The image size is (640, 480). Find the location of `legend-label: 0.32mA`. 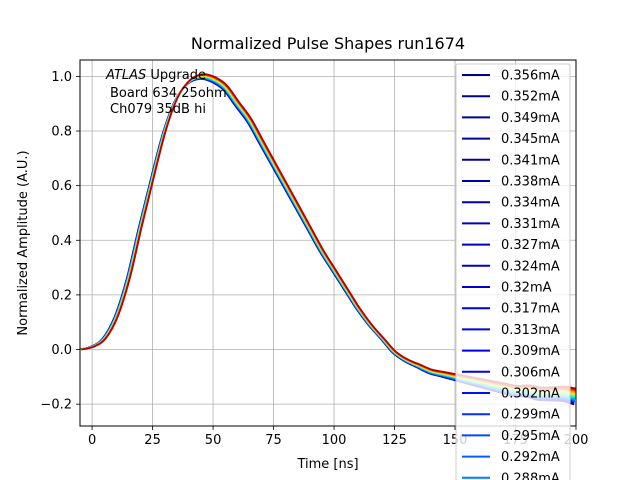

legend-label: 0.32mA is located at coordinates (526, 288).